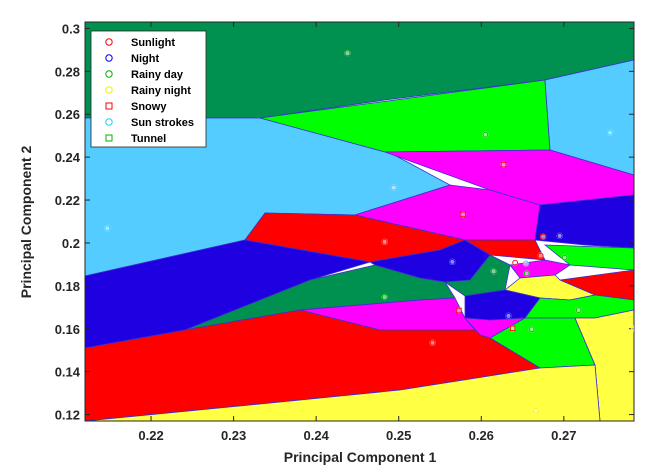  I want to click on y-tick-label: 0.22, so click(67, 200).